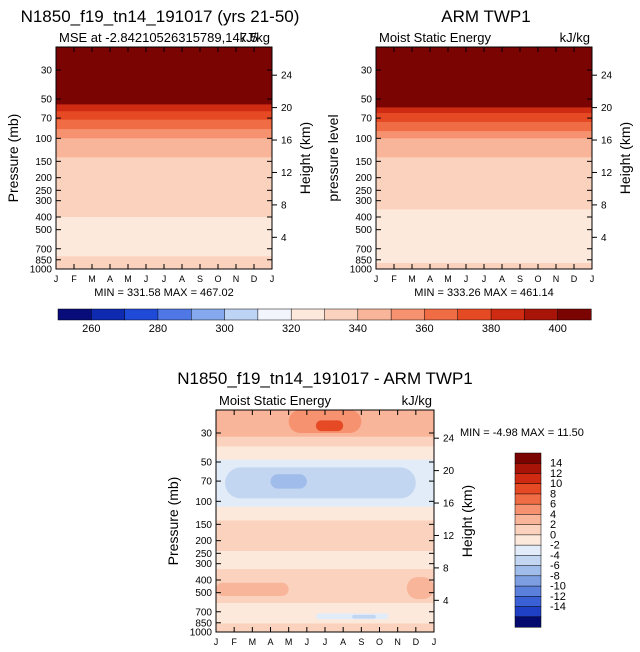  What do you see at coordinates (558, 597) in the screenshot?
I see `colorbar-label: -12` at bounding box center [558, 597].